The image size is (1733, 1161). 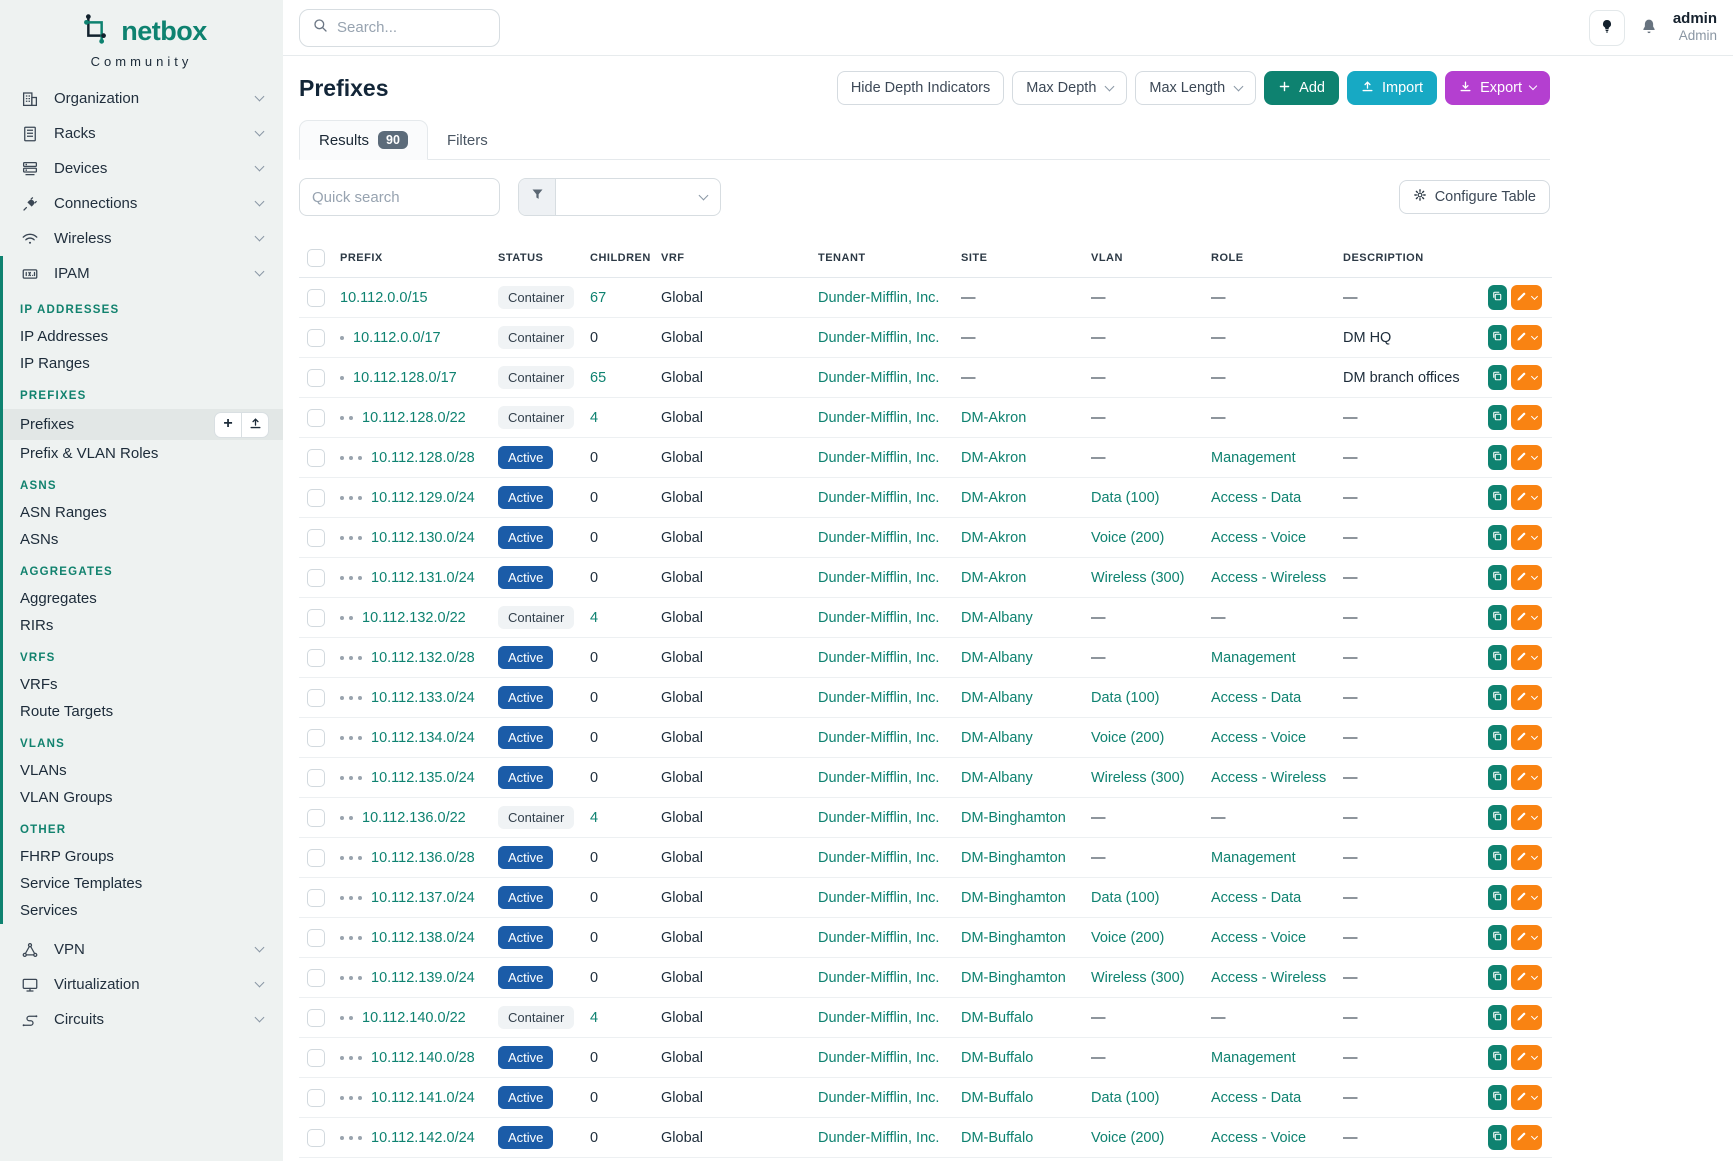 What do you see at coordinates (399, 197) in the screenshot?
I see `quick-search-input` at bounding box center [399, 197].